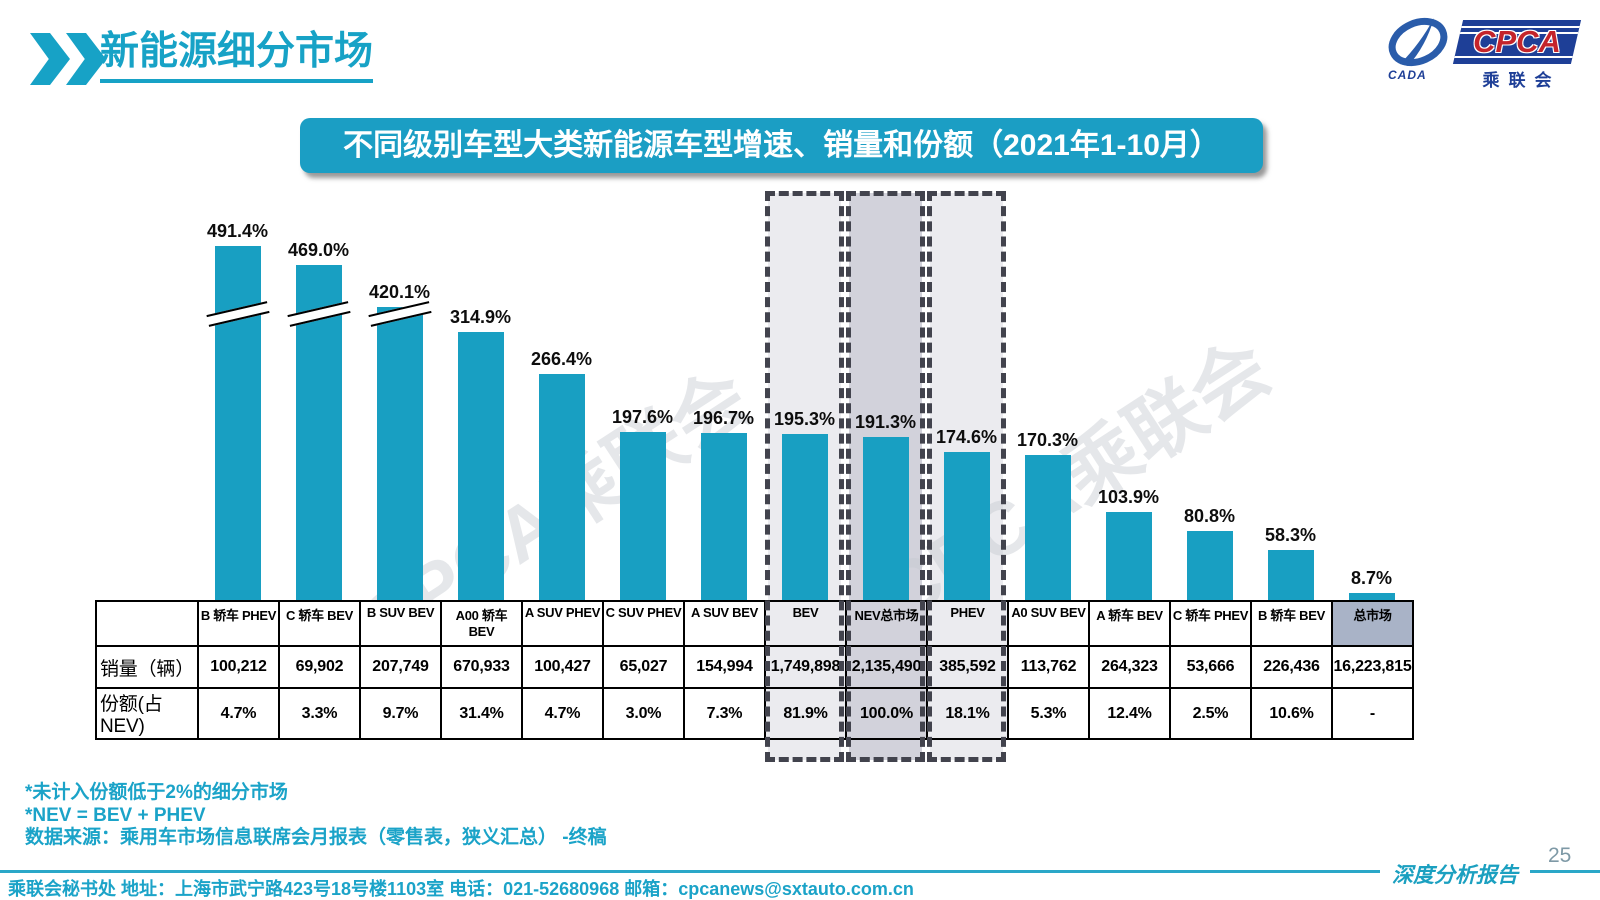 The width and height of the screenshot is (1600, 900). I want to click on table-cell: 113,762, so click(1048, 667).